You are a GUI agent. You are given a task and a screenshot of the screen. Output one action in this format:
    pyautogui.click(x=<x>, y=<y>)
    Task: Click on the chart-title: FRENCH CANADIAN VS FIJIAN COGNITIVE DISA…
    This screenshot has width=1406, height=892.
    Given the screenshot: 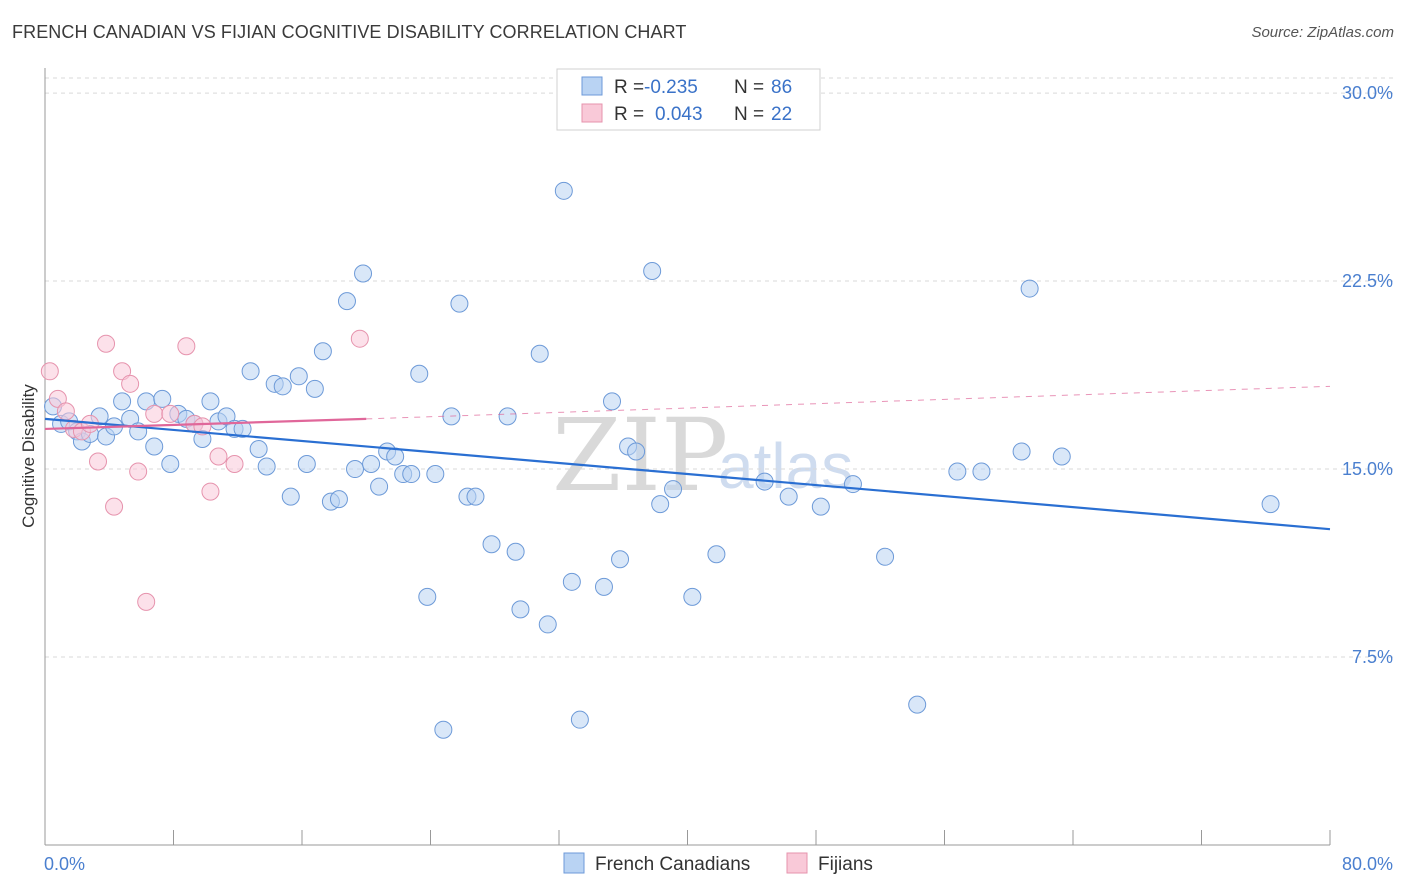 What is the action you would take?
    pyautogui.click(x=349, y=32)
    